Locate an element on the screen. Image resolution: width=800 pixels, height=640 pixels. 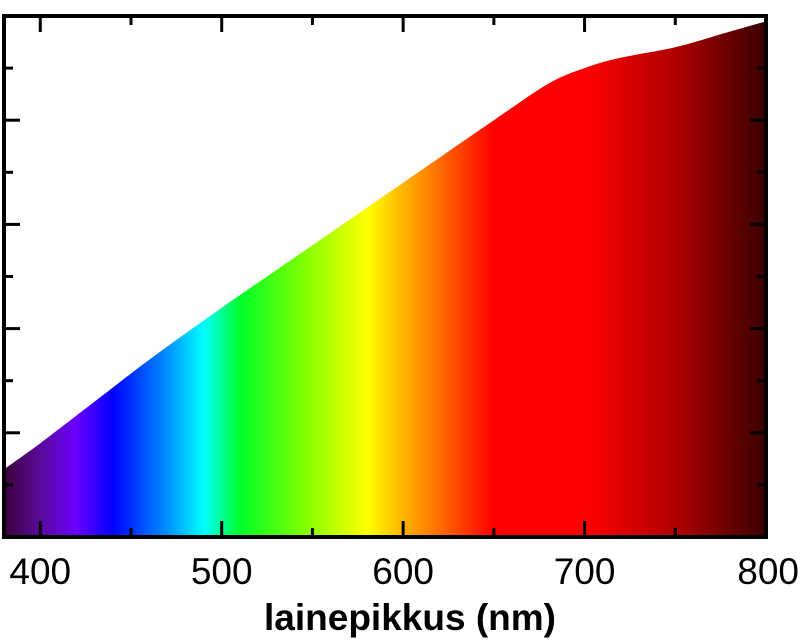
x-tick-label: 400 is located at coordinates (40, 571).